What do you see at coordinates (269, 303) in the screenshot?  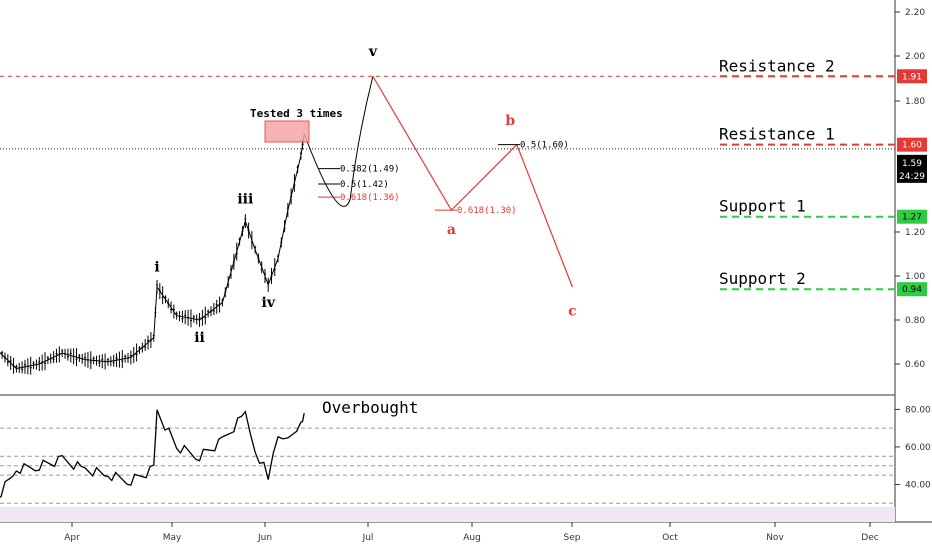 I see `wave-label: iv` at bounding box center [269, 303].